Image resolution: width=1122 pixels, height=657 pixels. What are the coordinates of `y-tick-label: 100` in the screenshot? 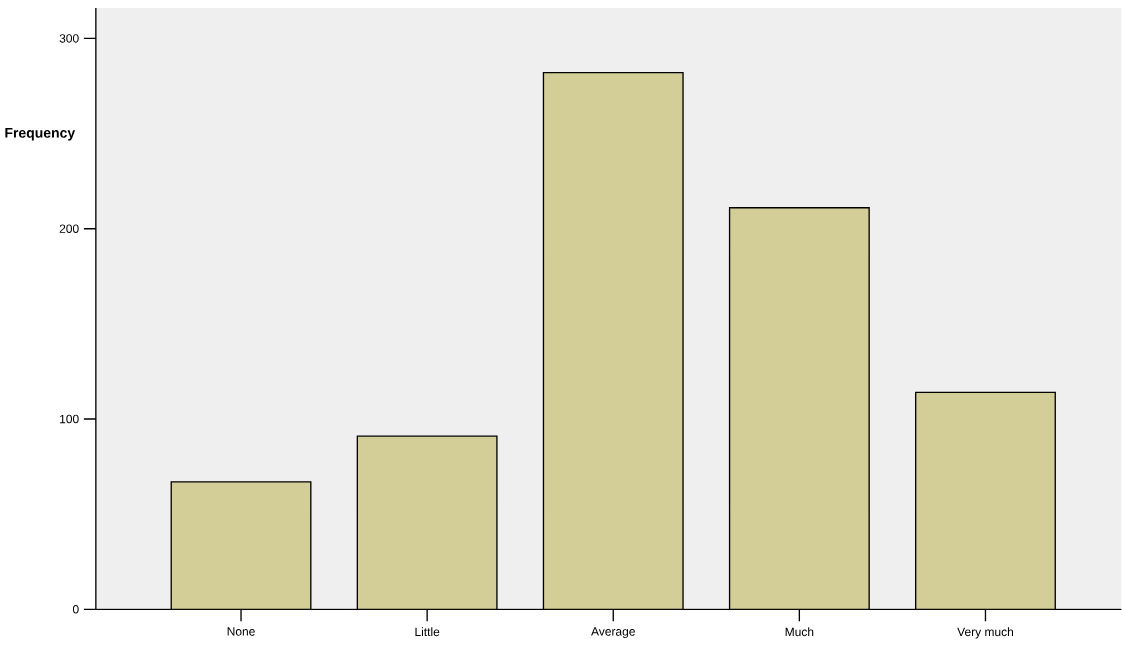 It's located at (69, 419).